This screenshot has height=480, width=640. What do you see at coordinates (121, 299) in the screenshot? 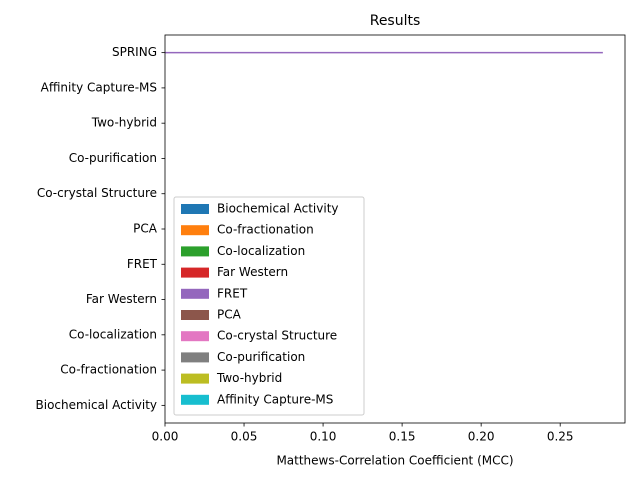
I see `y-tick-label: Far Western` at bounding box center [121, 299].